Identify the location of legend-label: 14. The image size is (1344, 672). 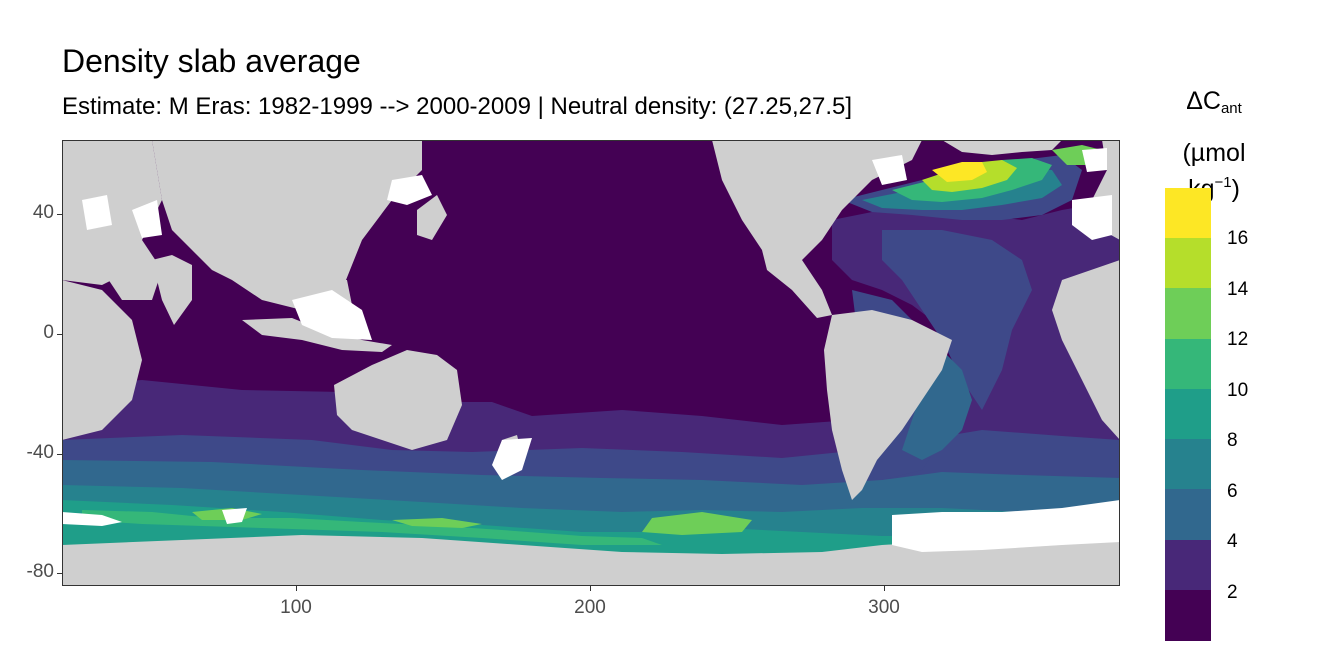
(1238, 289).